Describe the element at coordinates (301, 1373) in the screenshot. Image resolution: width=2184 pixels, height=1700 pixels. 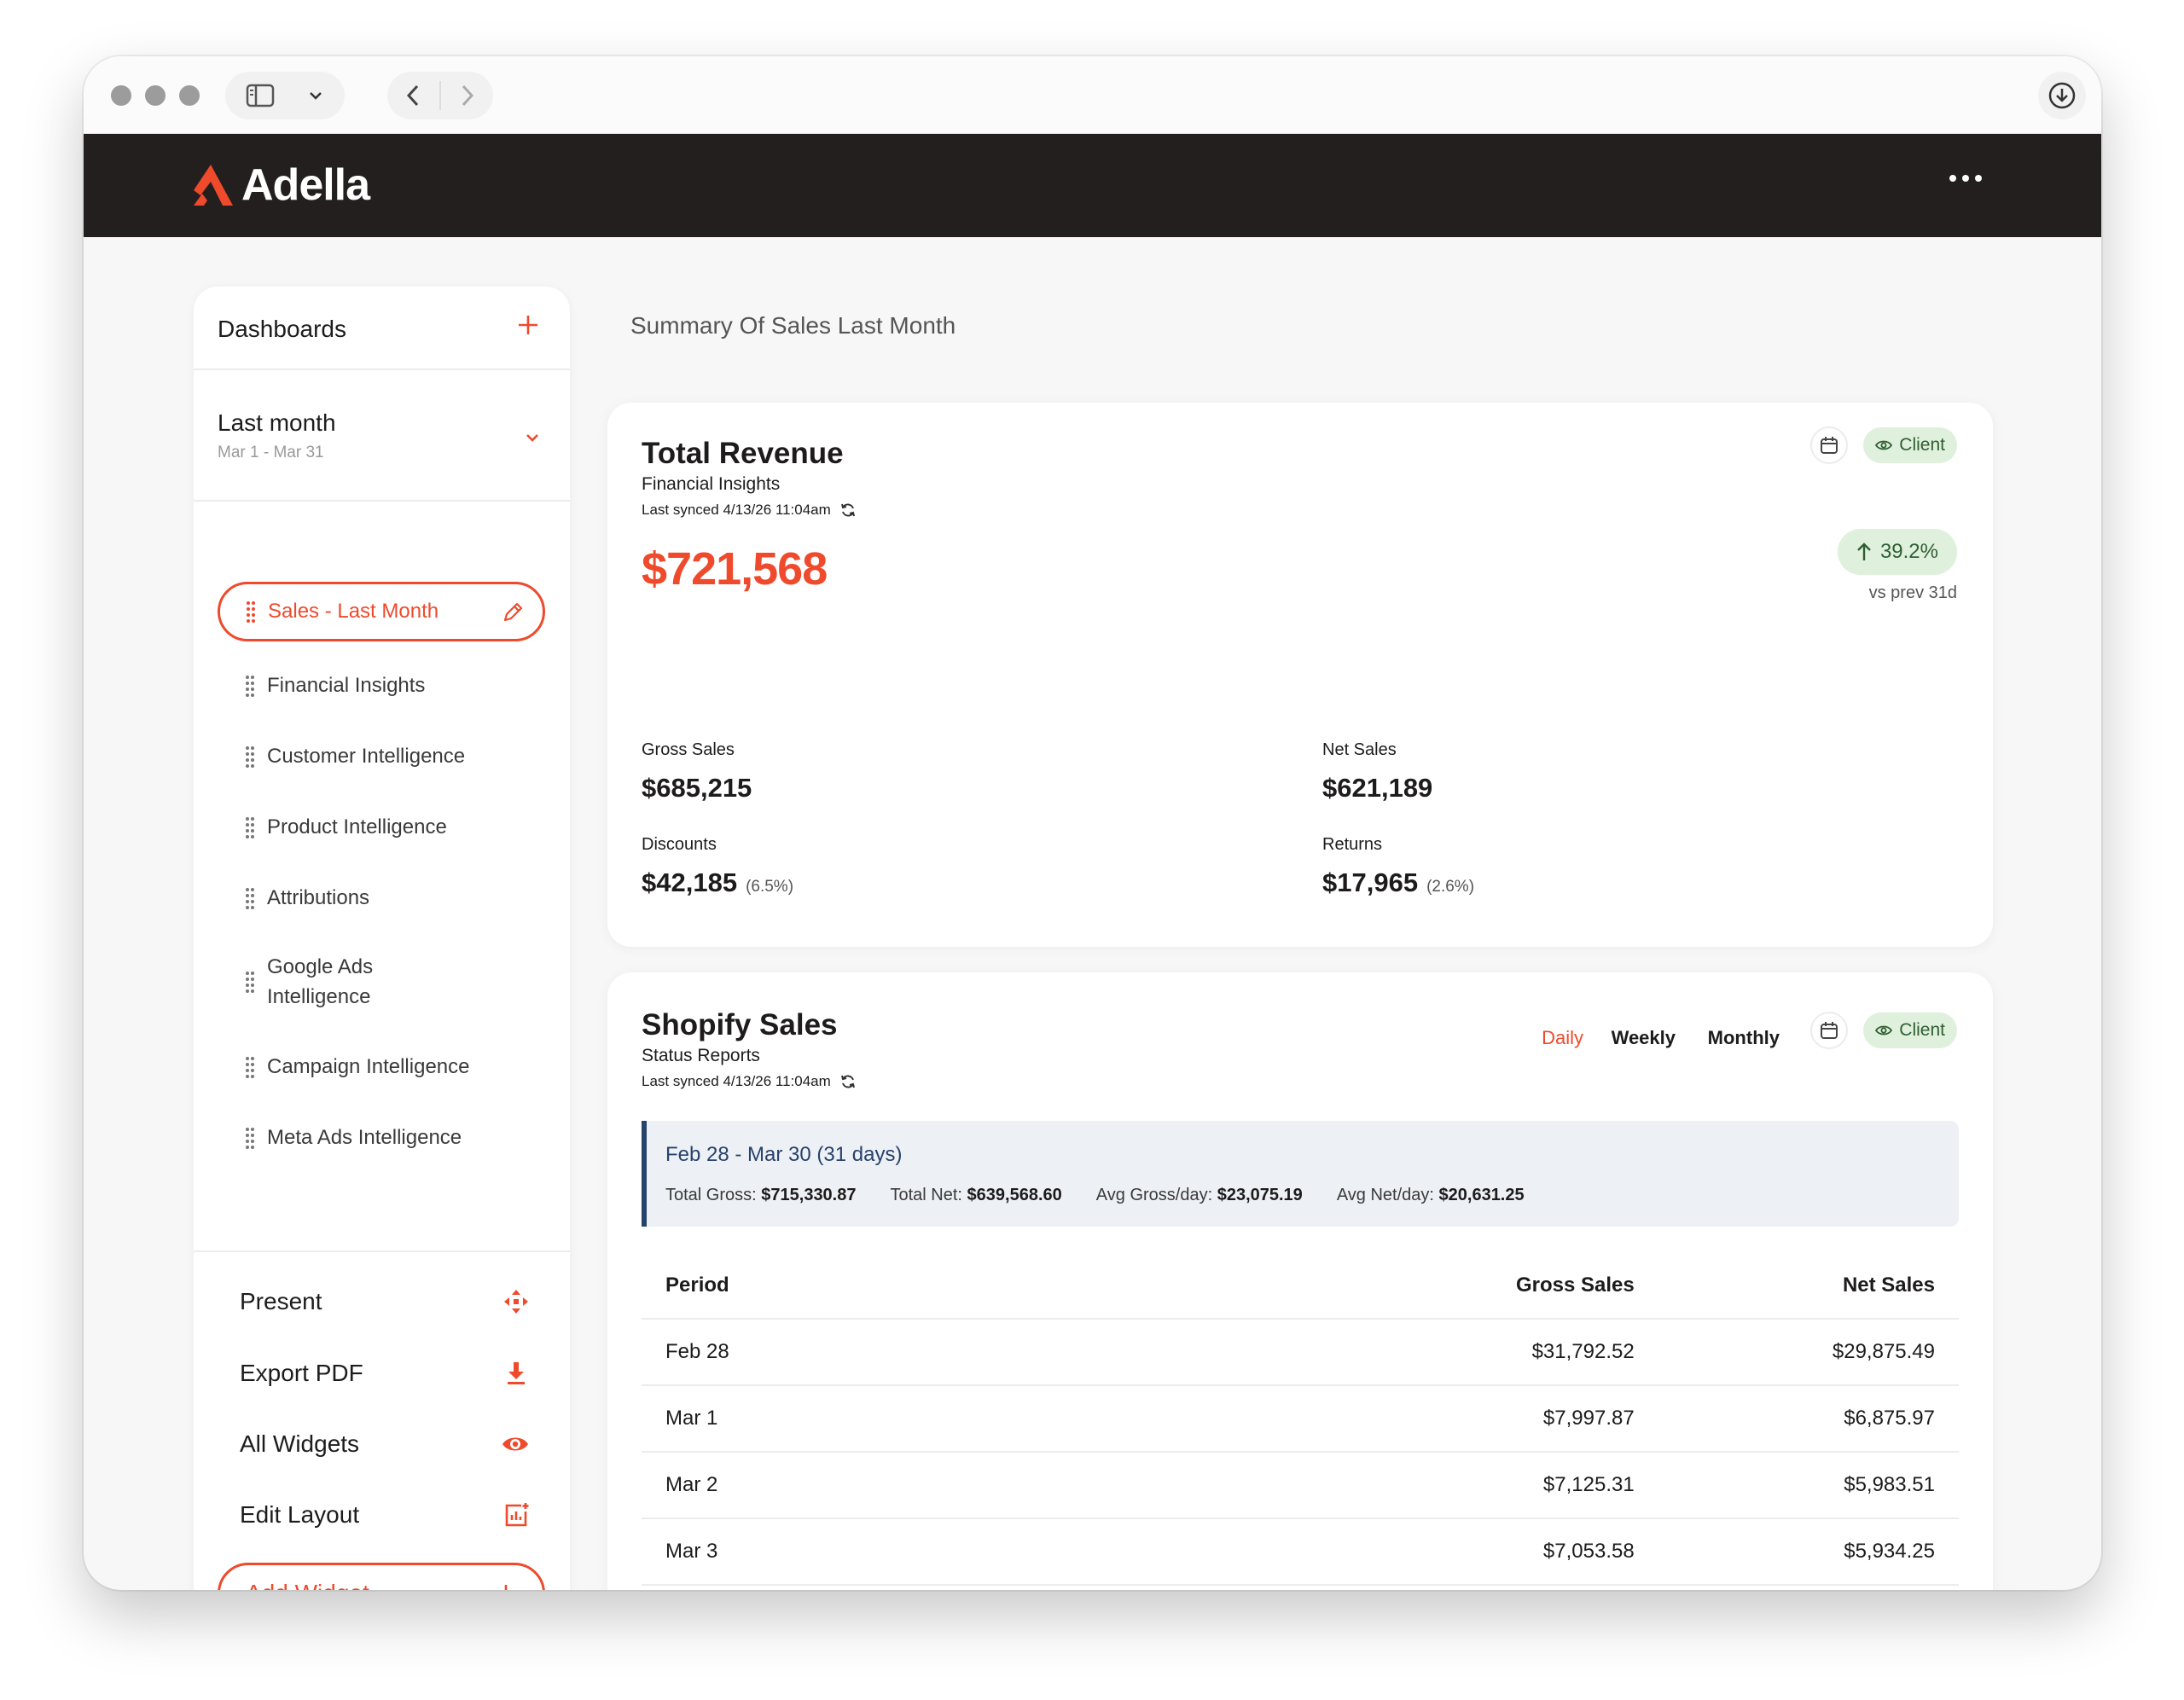
I see `action-label: Export PDF` at that location.